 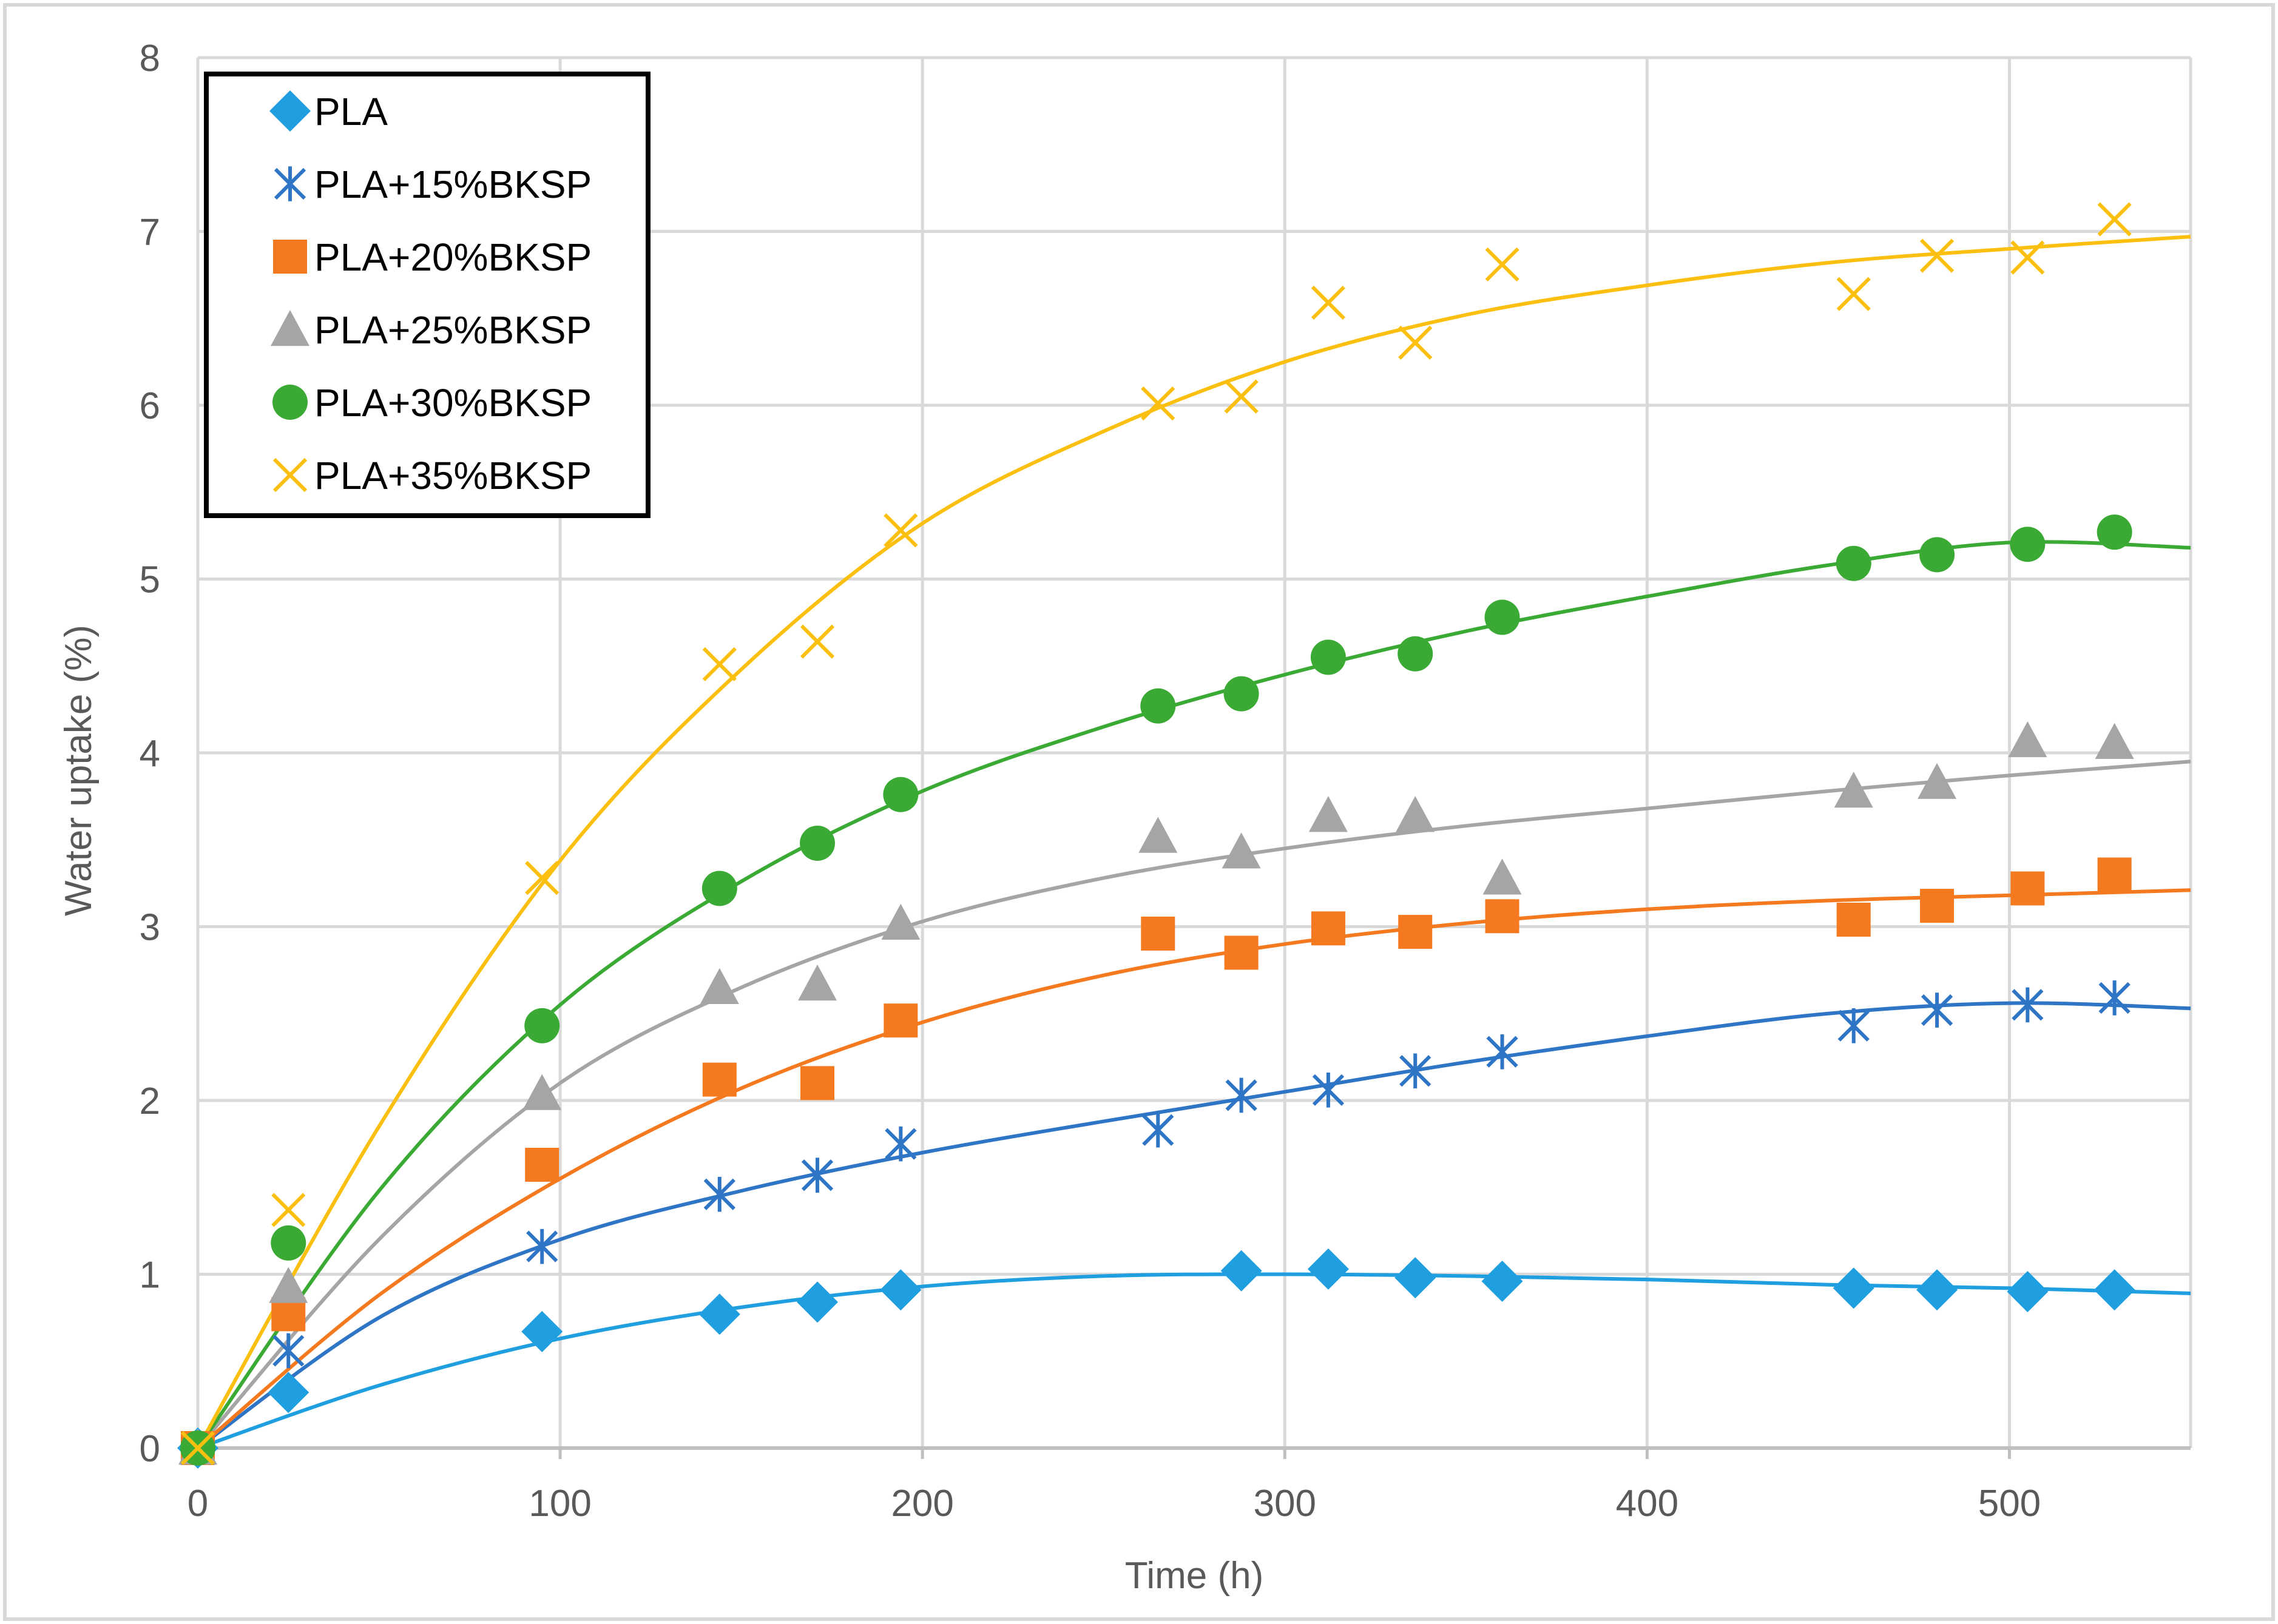 What do you see at coordinates (150, 1275) in the screenshot?
I see `y-tick-label: 1` at bounding box center [150, 1275].